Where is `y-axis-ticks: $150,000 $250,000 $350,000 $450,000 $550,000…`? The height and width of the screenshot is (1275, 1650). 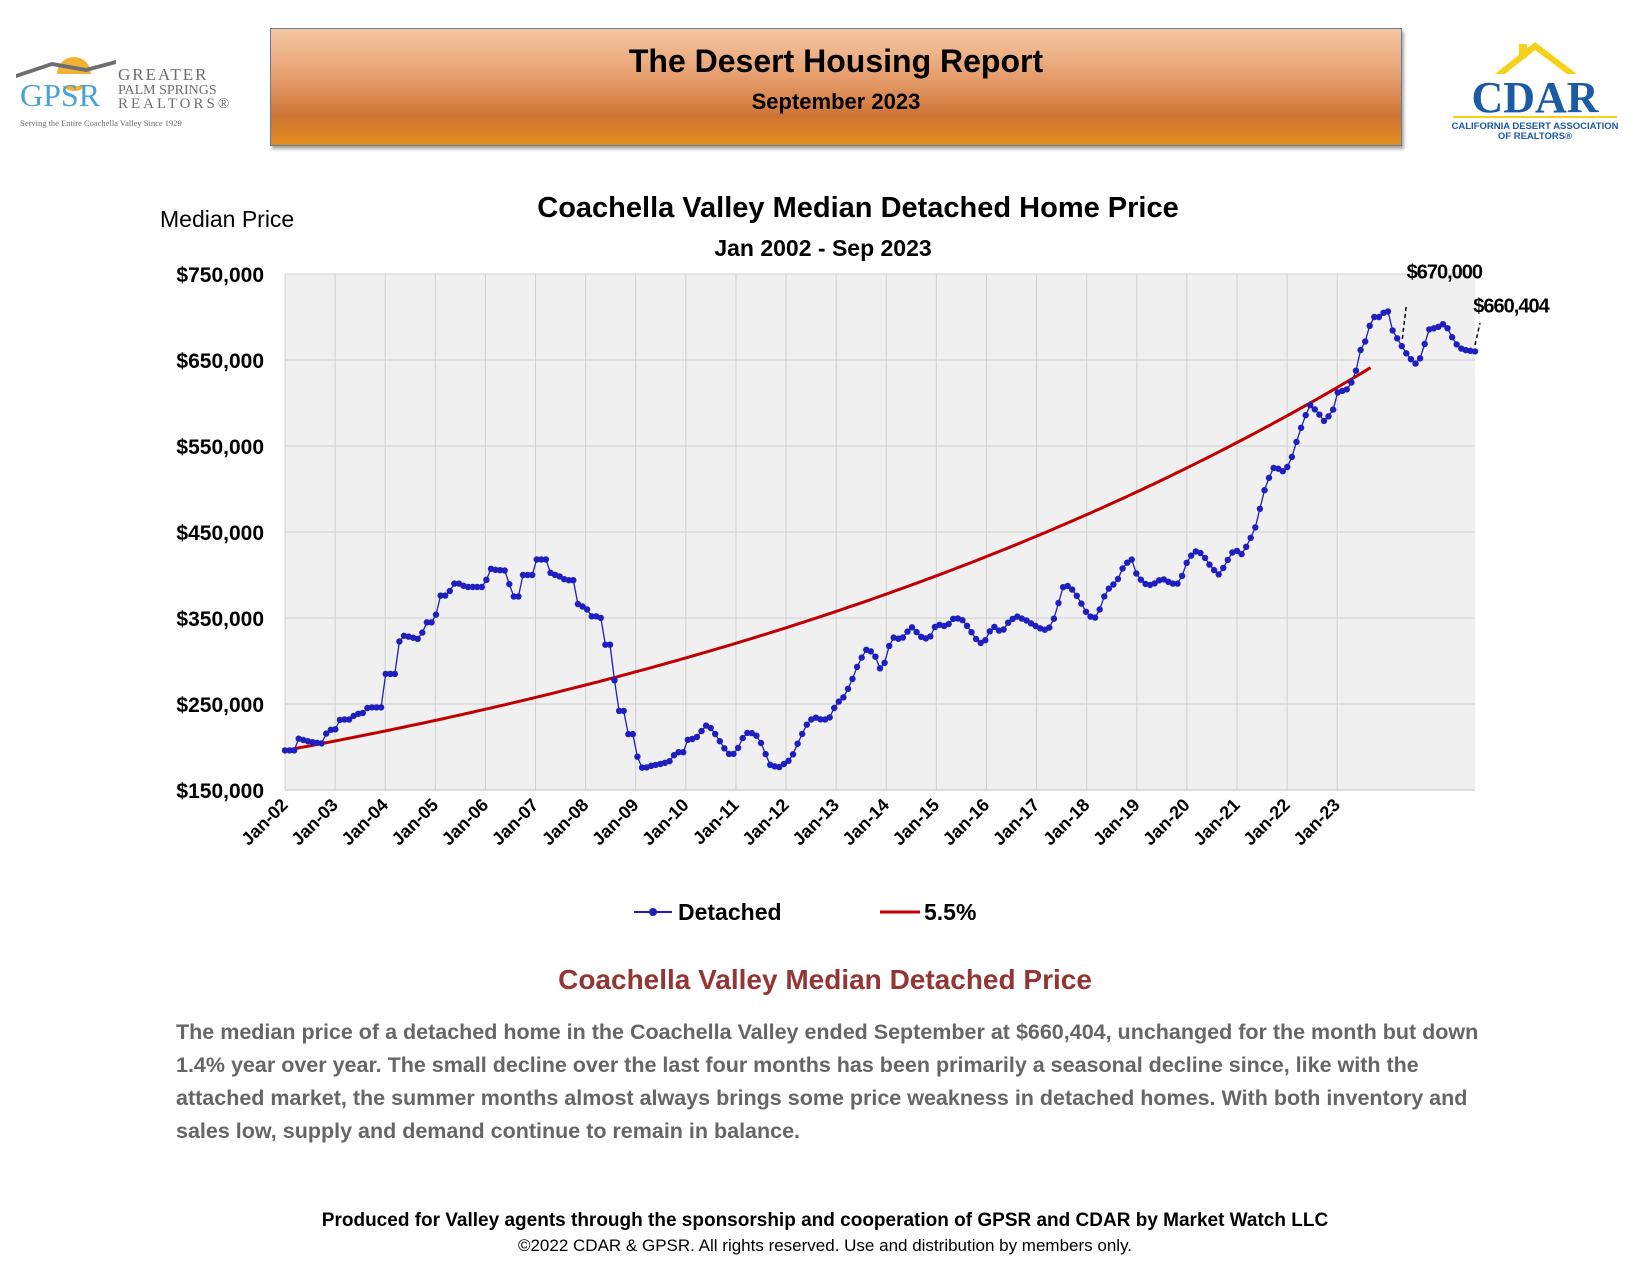 y-axis-ticks: $150,000 $250,000 $350,000 $450,000 $550,000… is located at coordinates (220, 533).